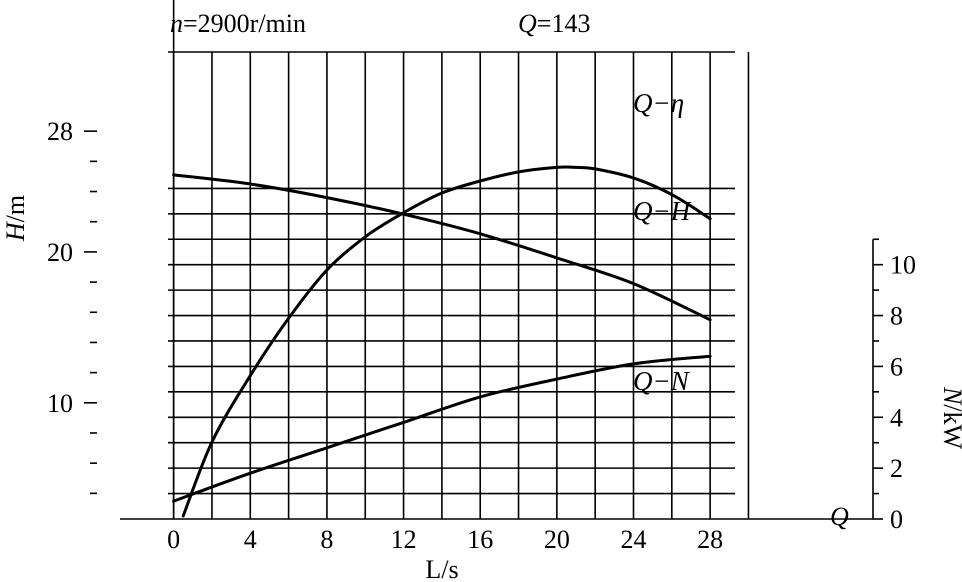 The width and height of the screenshot is (962, 582). Describe the element at coordinates (442, 428) in the screenshot. I see `curve-power` at that location.